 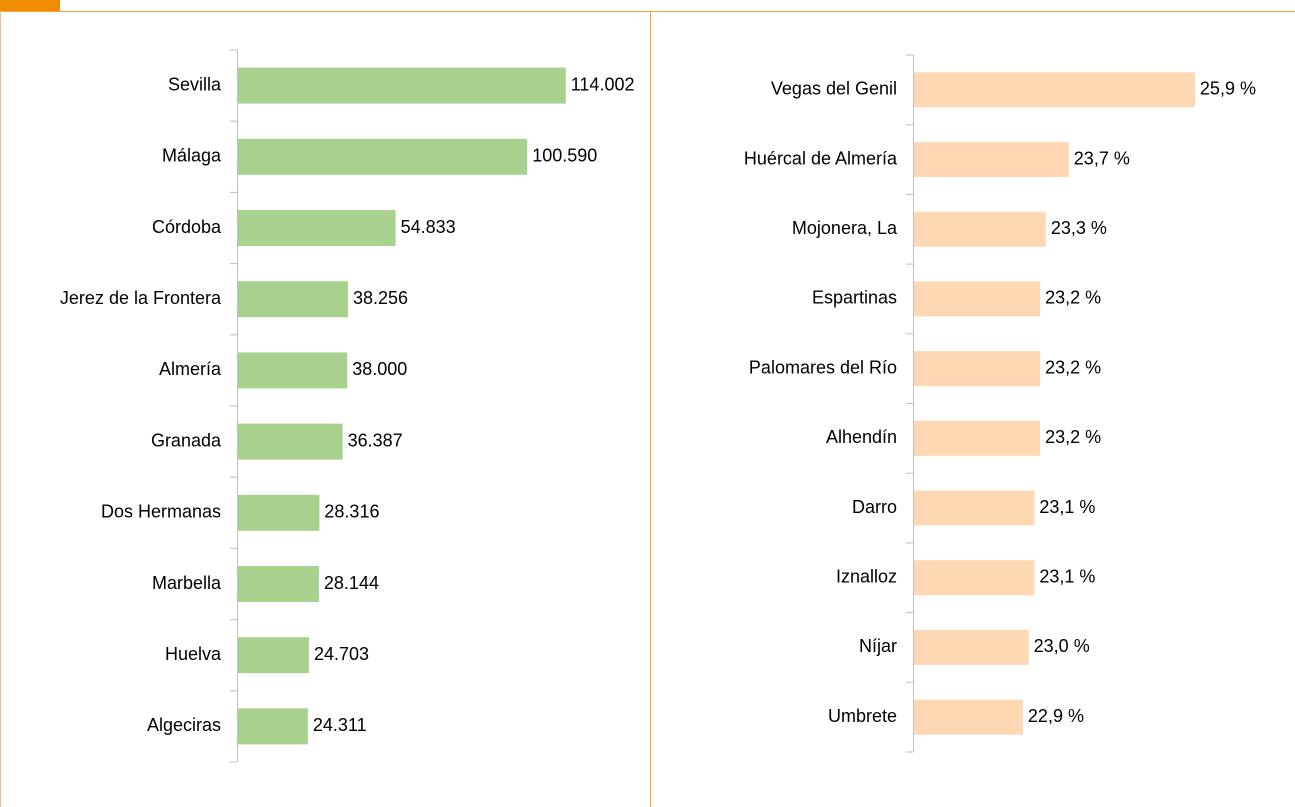 What do you see at coordinates (428, 227) in the screenshot?
I see `value-label: 54.833` at bounding box center [428, 227].